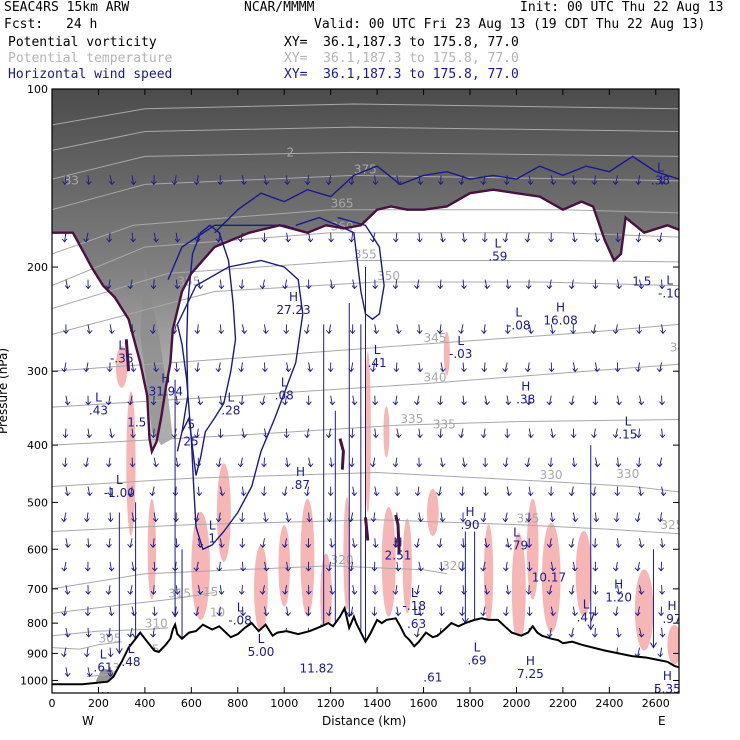 This screenshot has height=740, width=740. Describe the element at coordinates (212, 539) in the screenshot. I see `hl-value: 1` at that location.